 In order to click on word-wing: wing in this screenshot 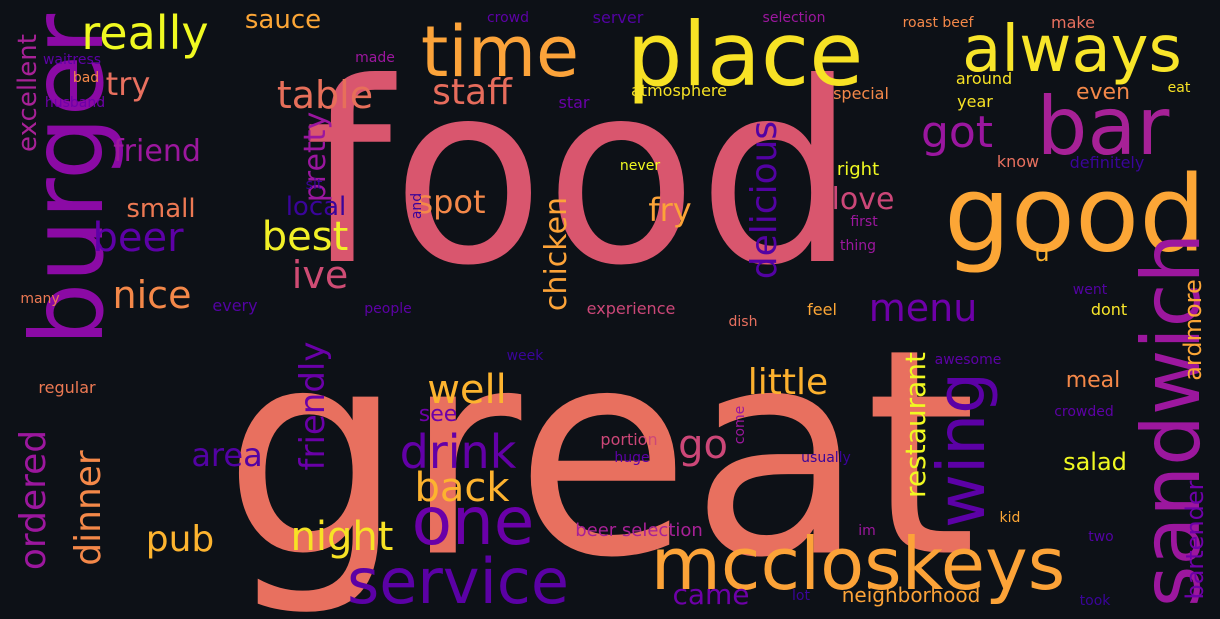, I will do `click(961, 450)`.